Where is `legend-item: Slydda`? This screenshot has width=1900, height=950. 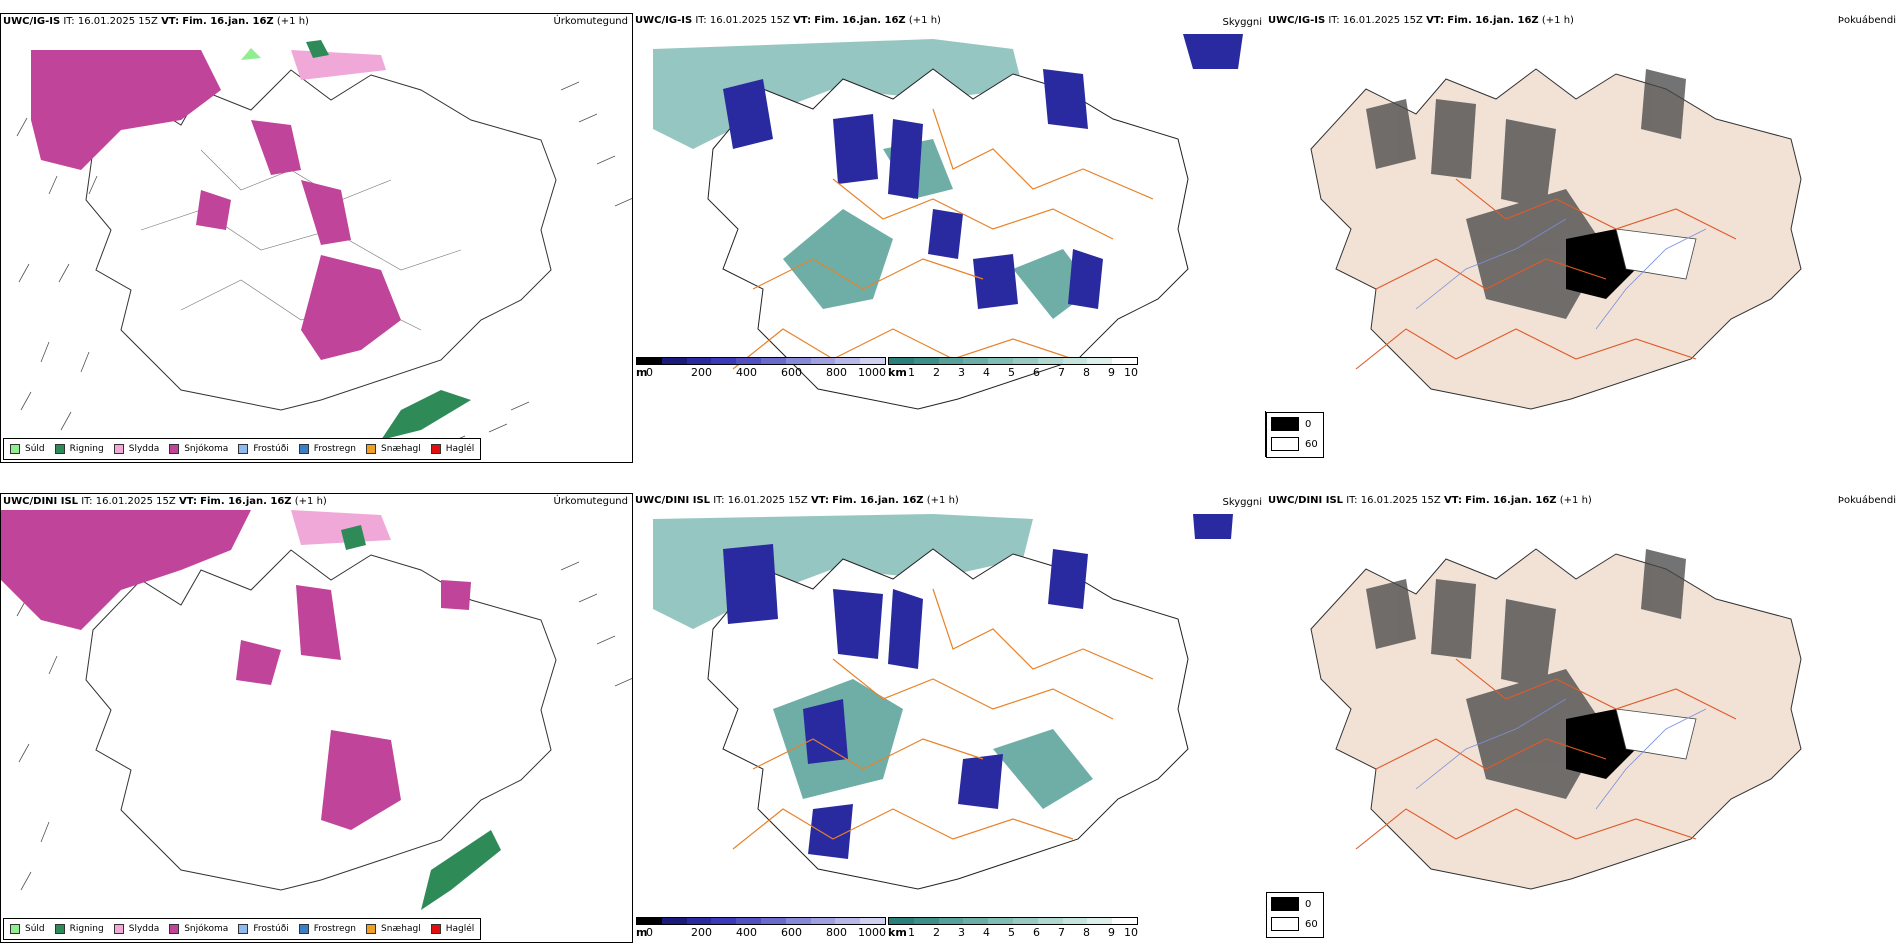
legend-item: Slydda is located at coordinates (136, 449).